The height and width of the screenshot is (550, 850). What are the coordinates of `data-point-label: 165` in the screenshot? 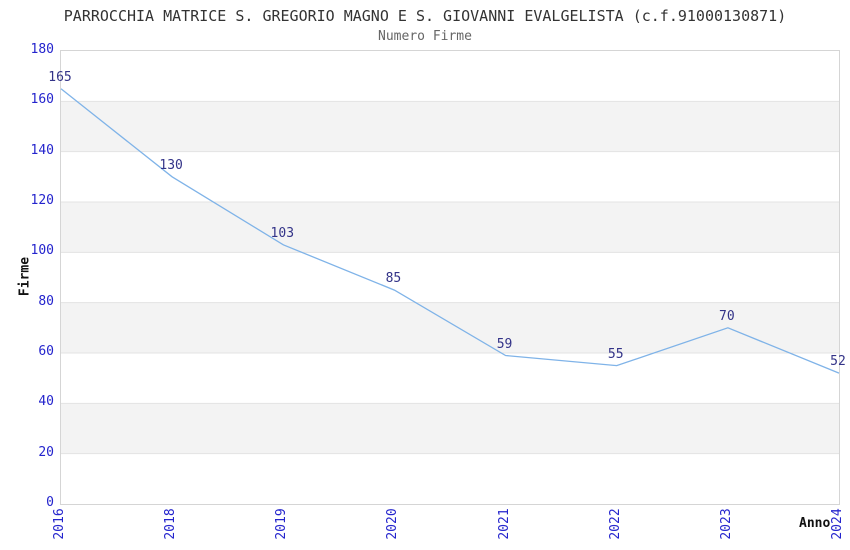 It's located at (60, 77).